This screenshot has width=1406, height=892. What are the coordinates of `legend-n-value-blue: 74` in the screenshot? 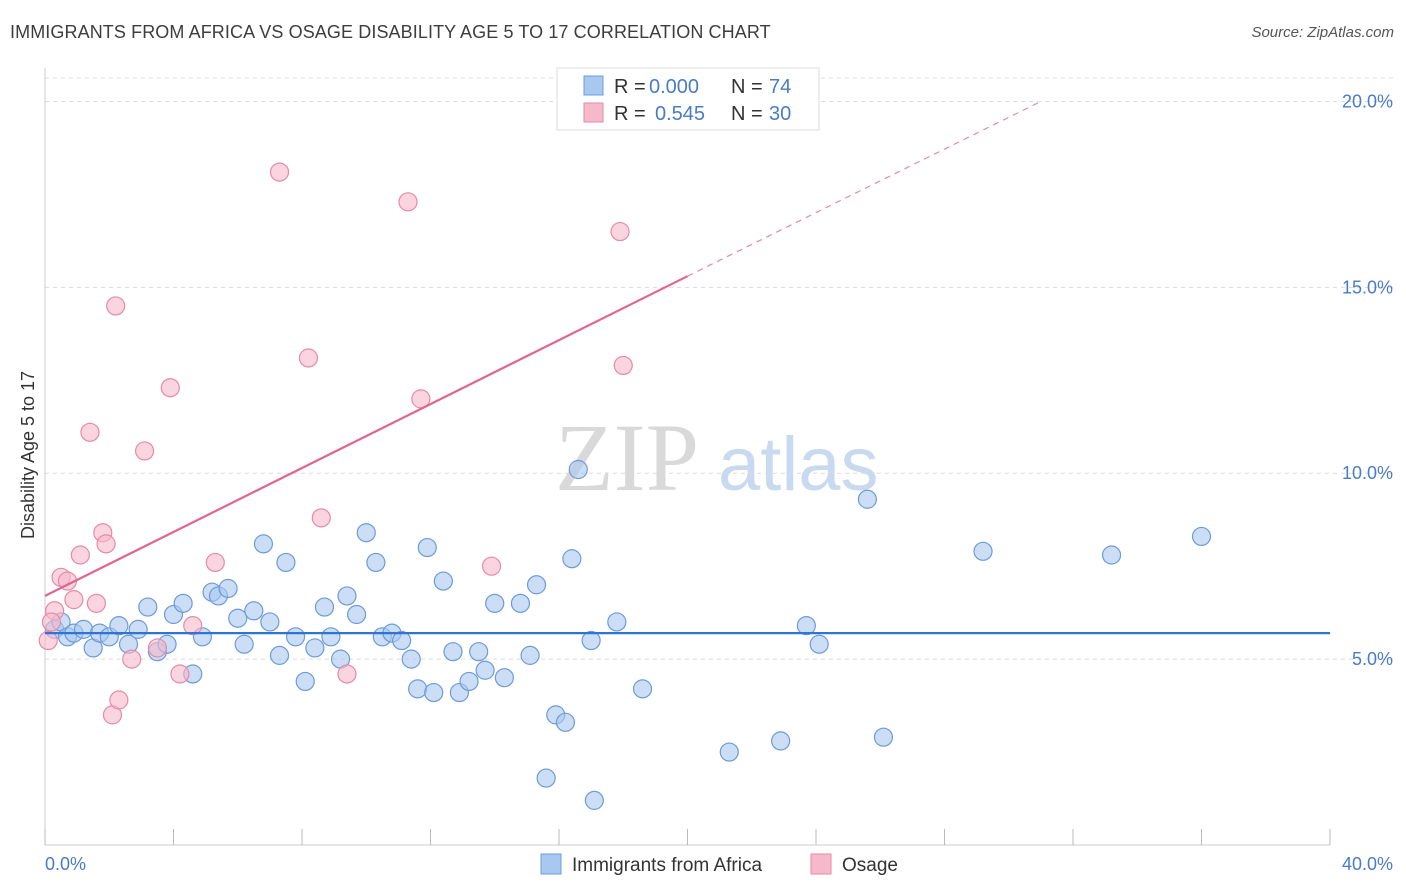 It's located at (780, 87).